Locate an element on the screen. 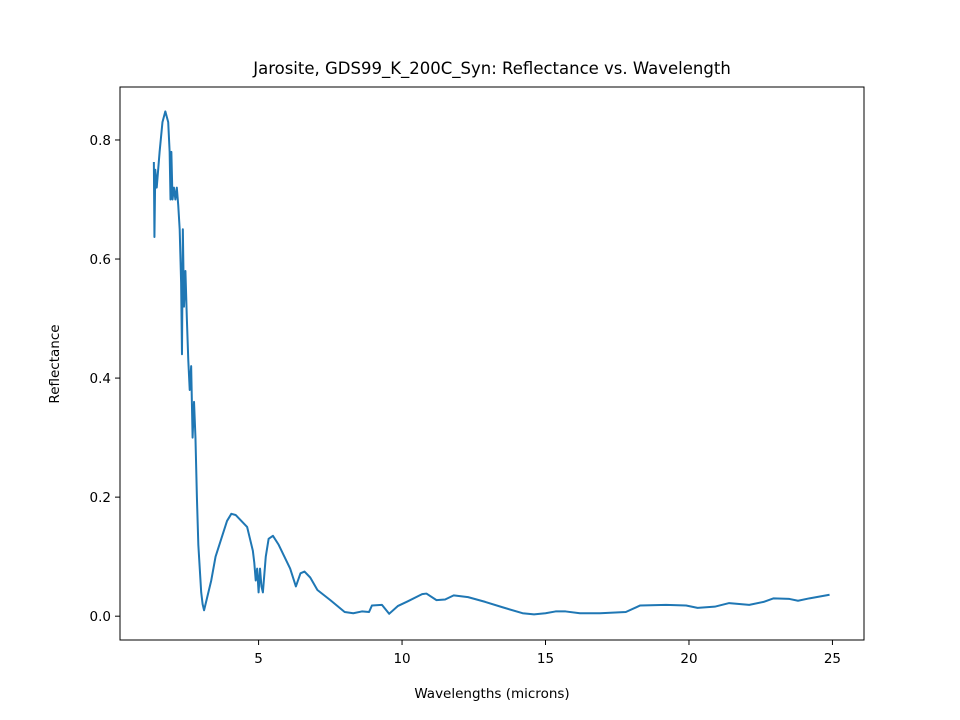  x-tick-label: 5 is located at coordinates (258, 659).